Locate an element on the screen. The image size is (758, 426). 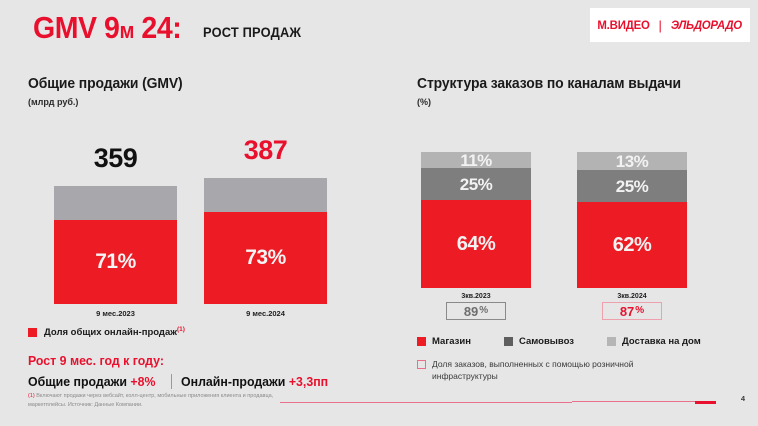
retail-share-badge-2024: 87% is located at coordinates (632, 311).